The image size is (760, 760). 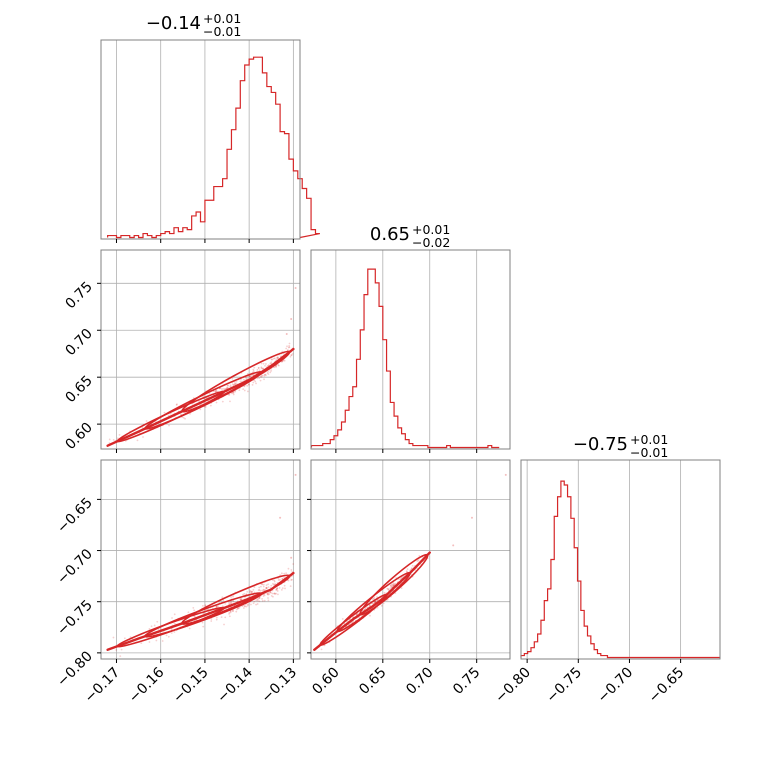 I want to click on tick-label-x-2-3: −0.65, so click(x=667, y=686).